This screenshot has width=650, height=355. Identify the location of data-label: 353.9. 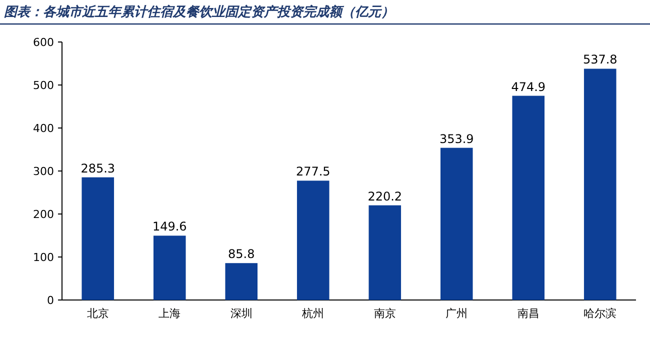
(456, 139).